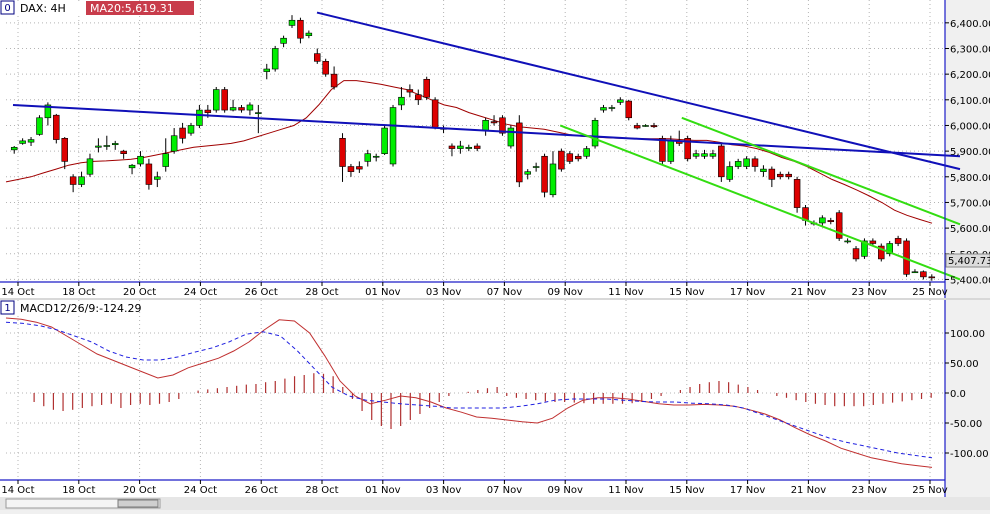 The height and width of the screenshot is (514, 990). Describe the element at coordinates (261, 490) in the screenshot. I see `macd-x-tick-label: 26 Oct` at that location.